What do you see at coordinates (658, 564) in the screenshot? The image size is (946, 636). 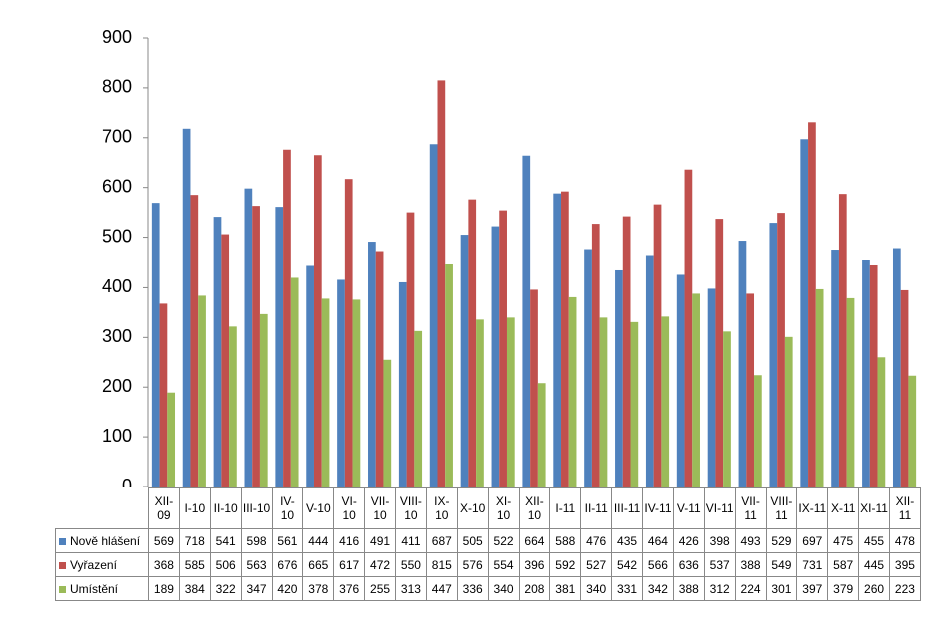 I see `table-value: 566` at bounding box center [658, 564].